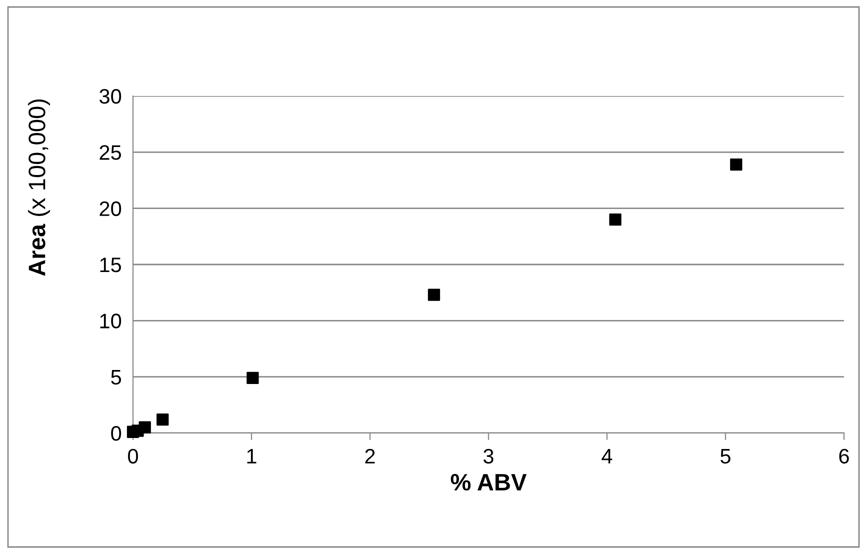  What do you see at coordinates (111, 152) in the screenshot?
I see `y-tick-label: 25` at bounding box center [111, 152].